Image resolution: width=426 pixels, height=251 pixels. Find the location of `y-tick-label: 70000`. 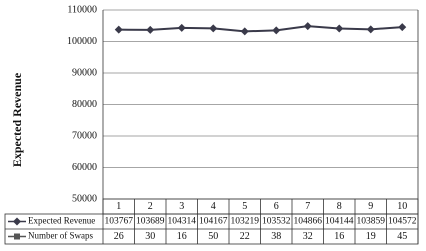

y-tick-label: 70000 is located at coordinates (84, 135).